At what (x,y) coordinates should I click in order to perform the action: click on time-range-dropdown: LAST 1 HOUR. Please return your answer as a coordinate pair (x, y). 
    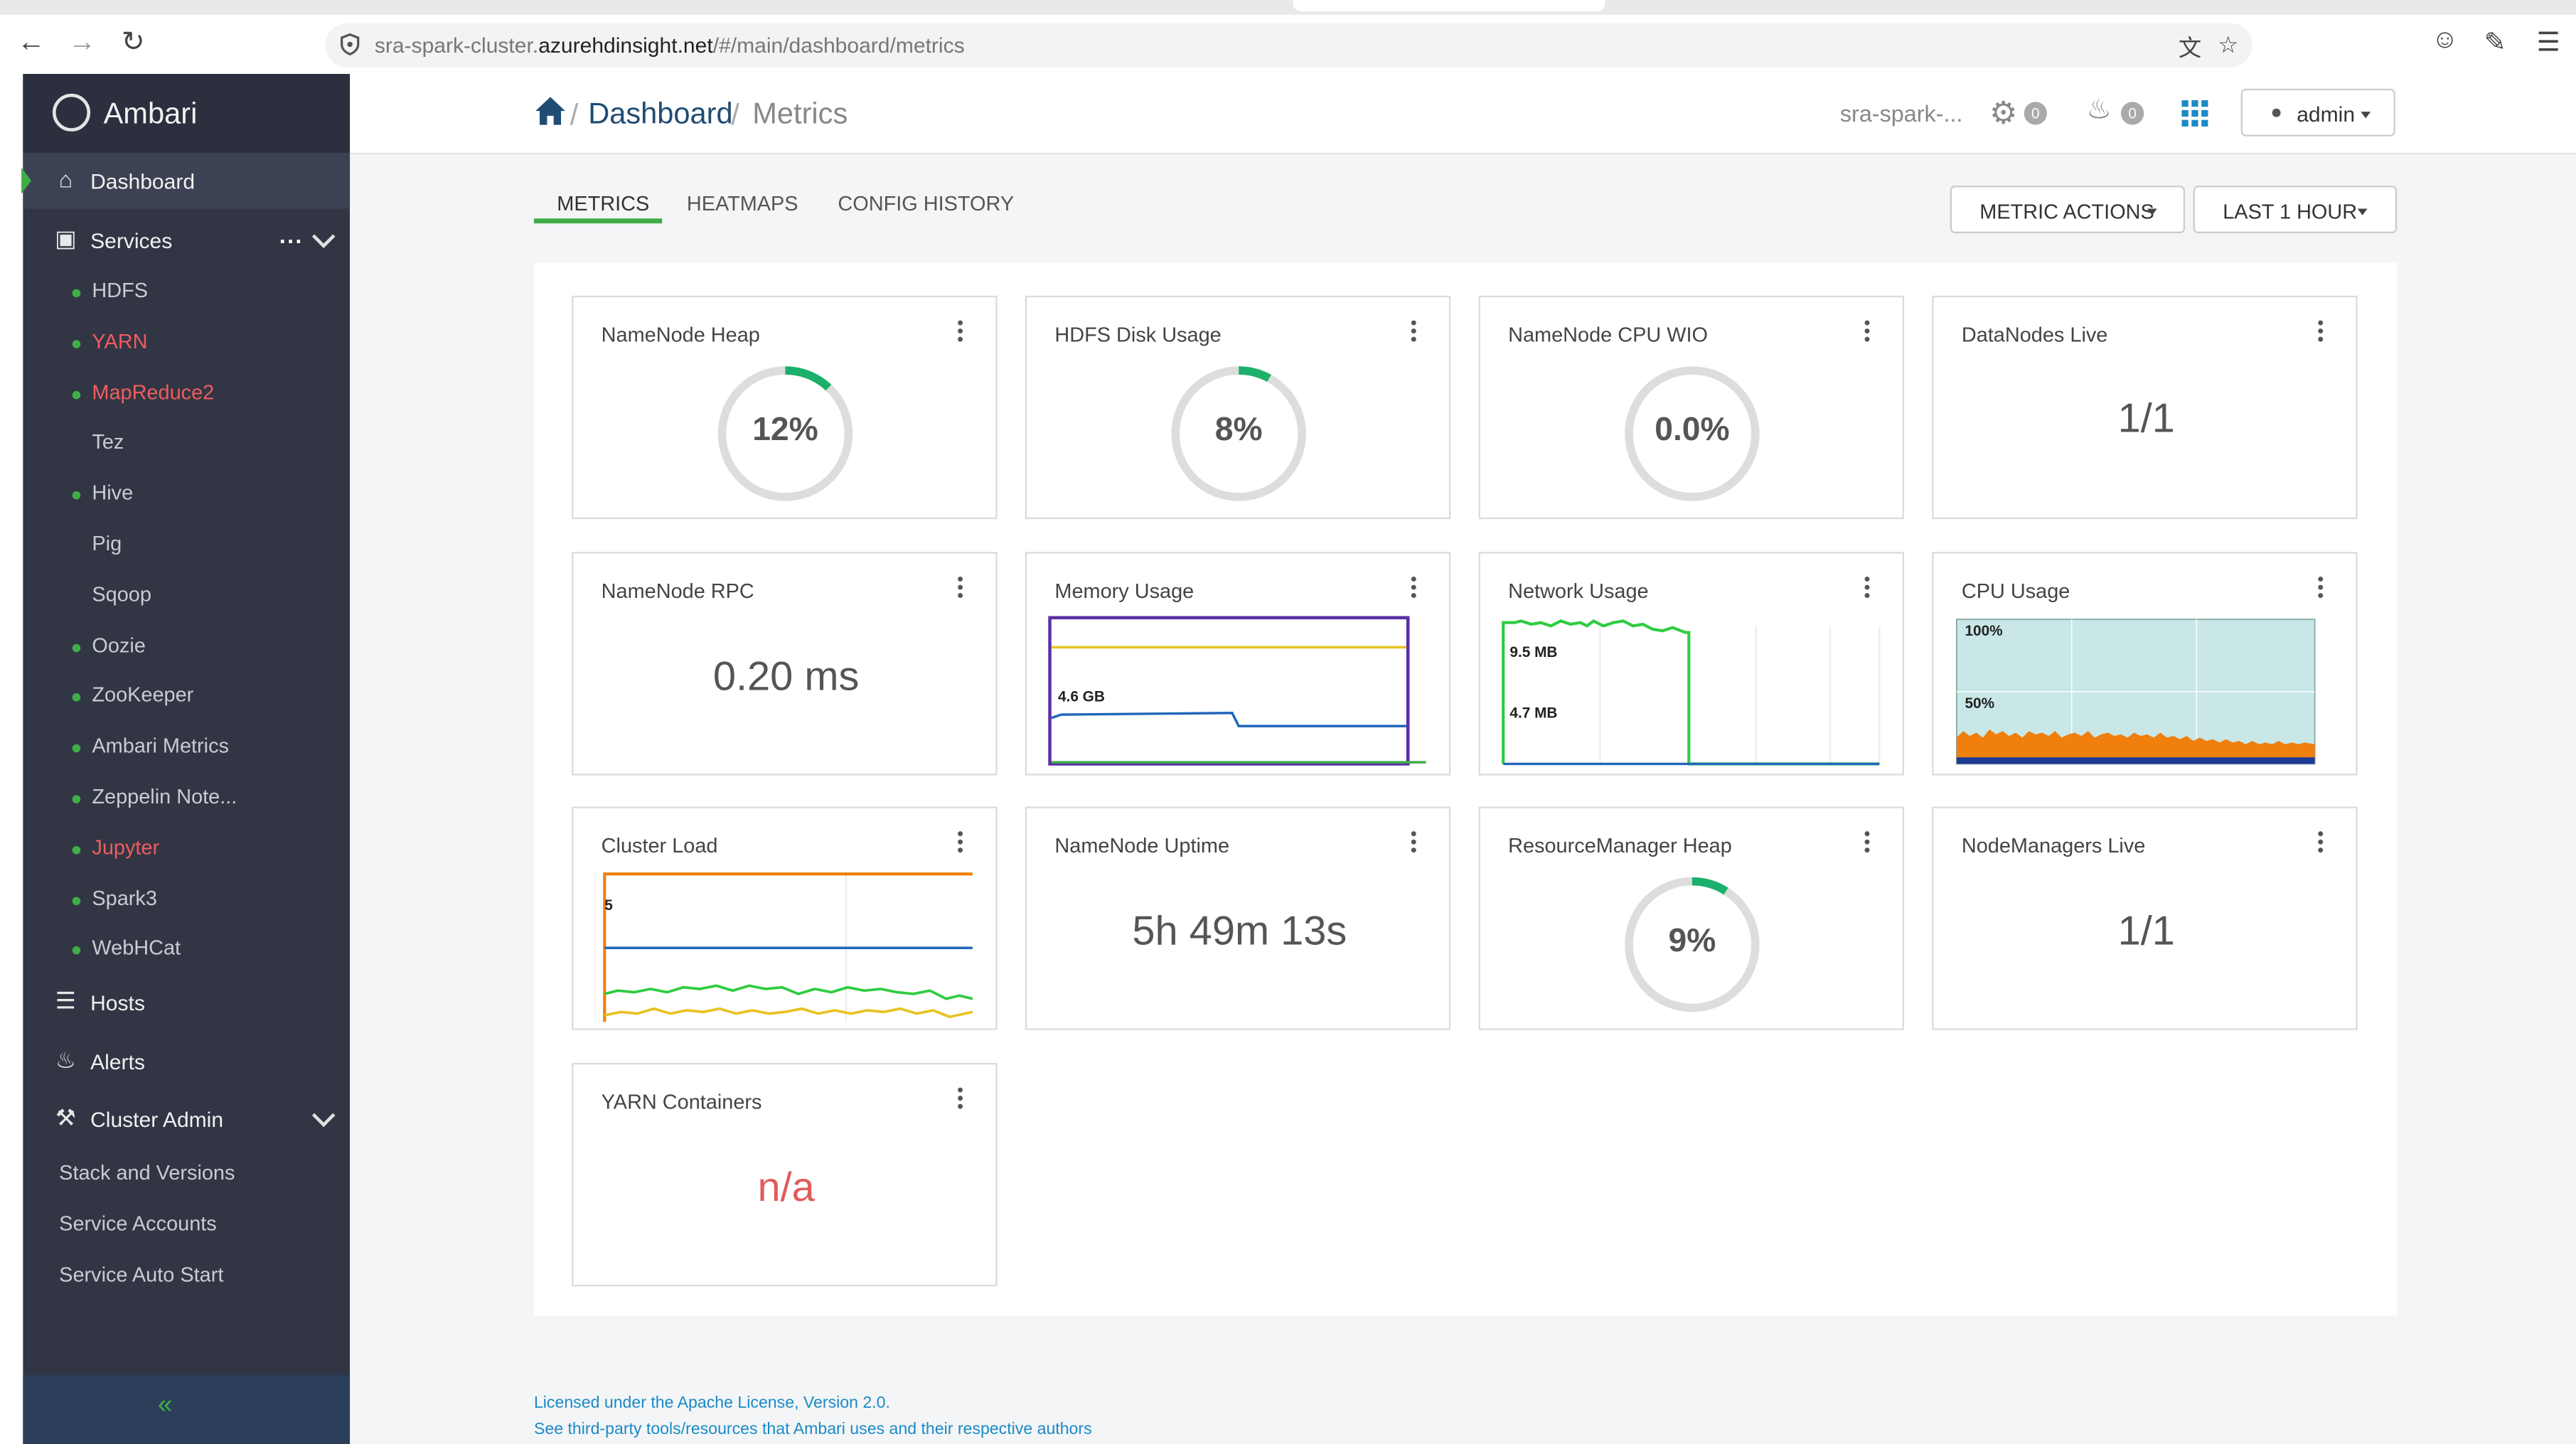
    Looking at the image, I should click on (2295, 210).